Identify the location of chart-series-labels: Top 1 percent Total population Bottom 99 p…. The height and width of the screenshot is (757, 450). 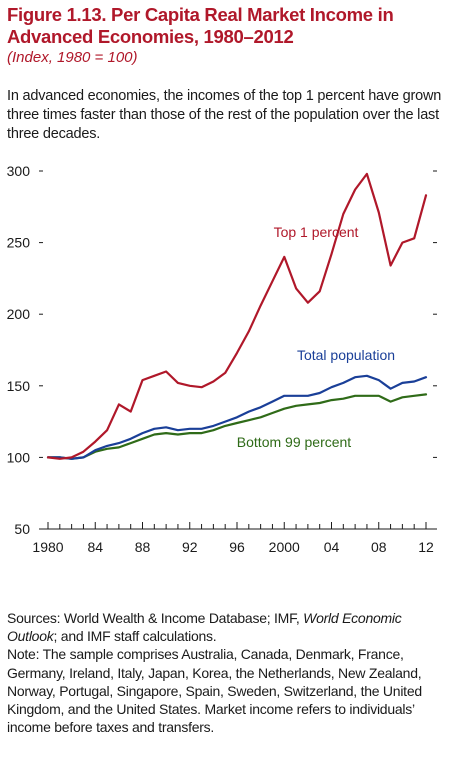
(316, 337).